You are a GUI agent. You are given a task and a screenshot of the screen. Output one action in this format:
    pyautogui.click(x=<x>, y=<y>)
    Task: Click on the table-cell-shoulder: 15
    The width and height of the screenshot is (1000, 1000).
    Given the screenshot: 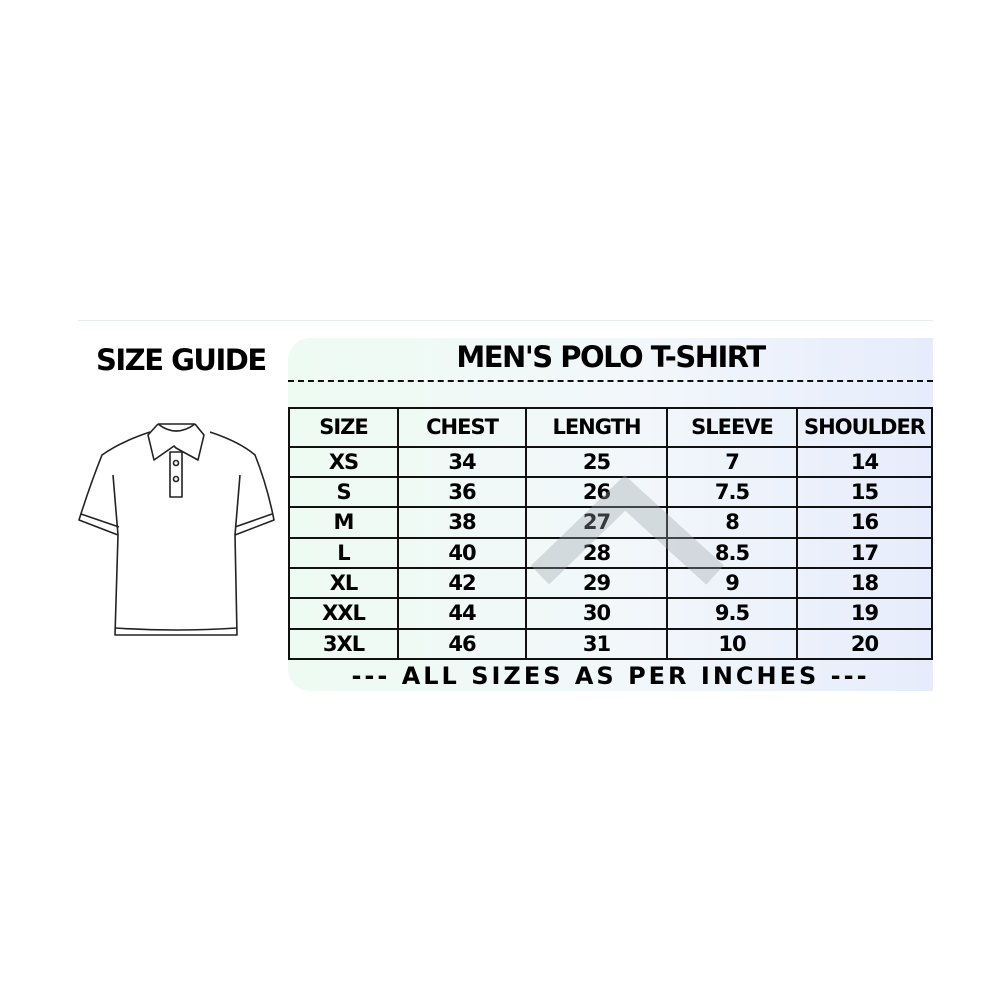 What is the action you would take?
    pyautogui.click(x=864, y=492)
    